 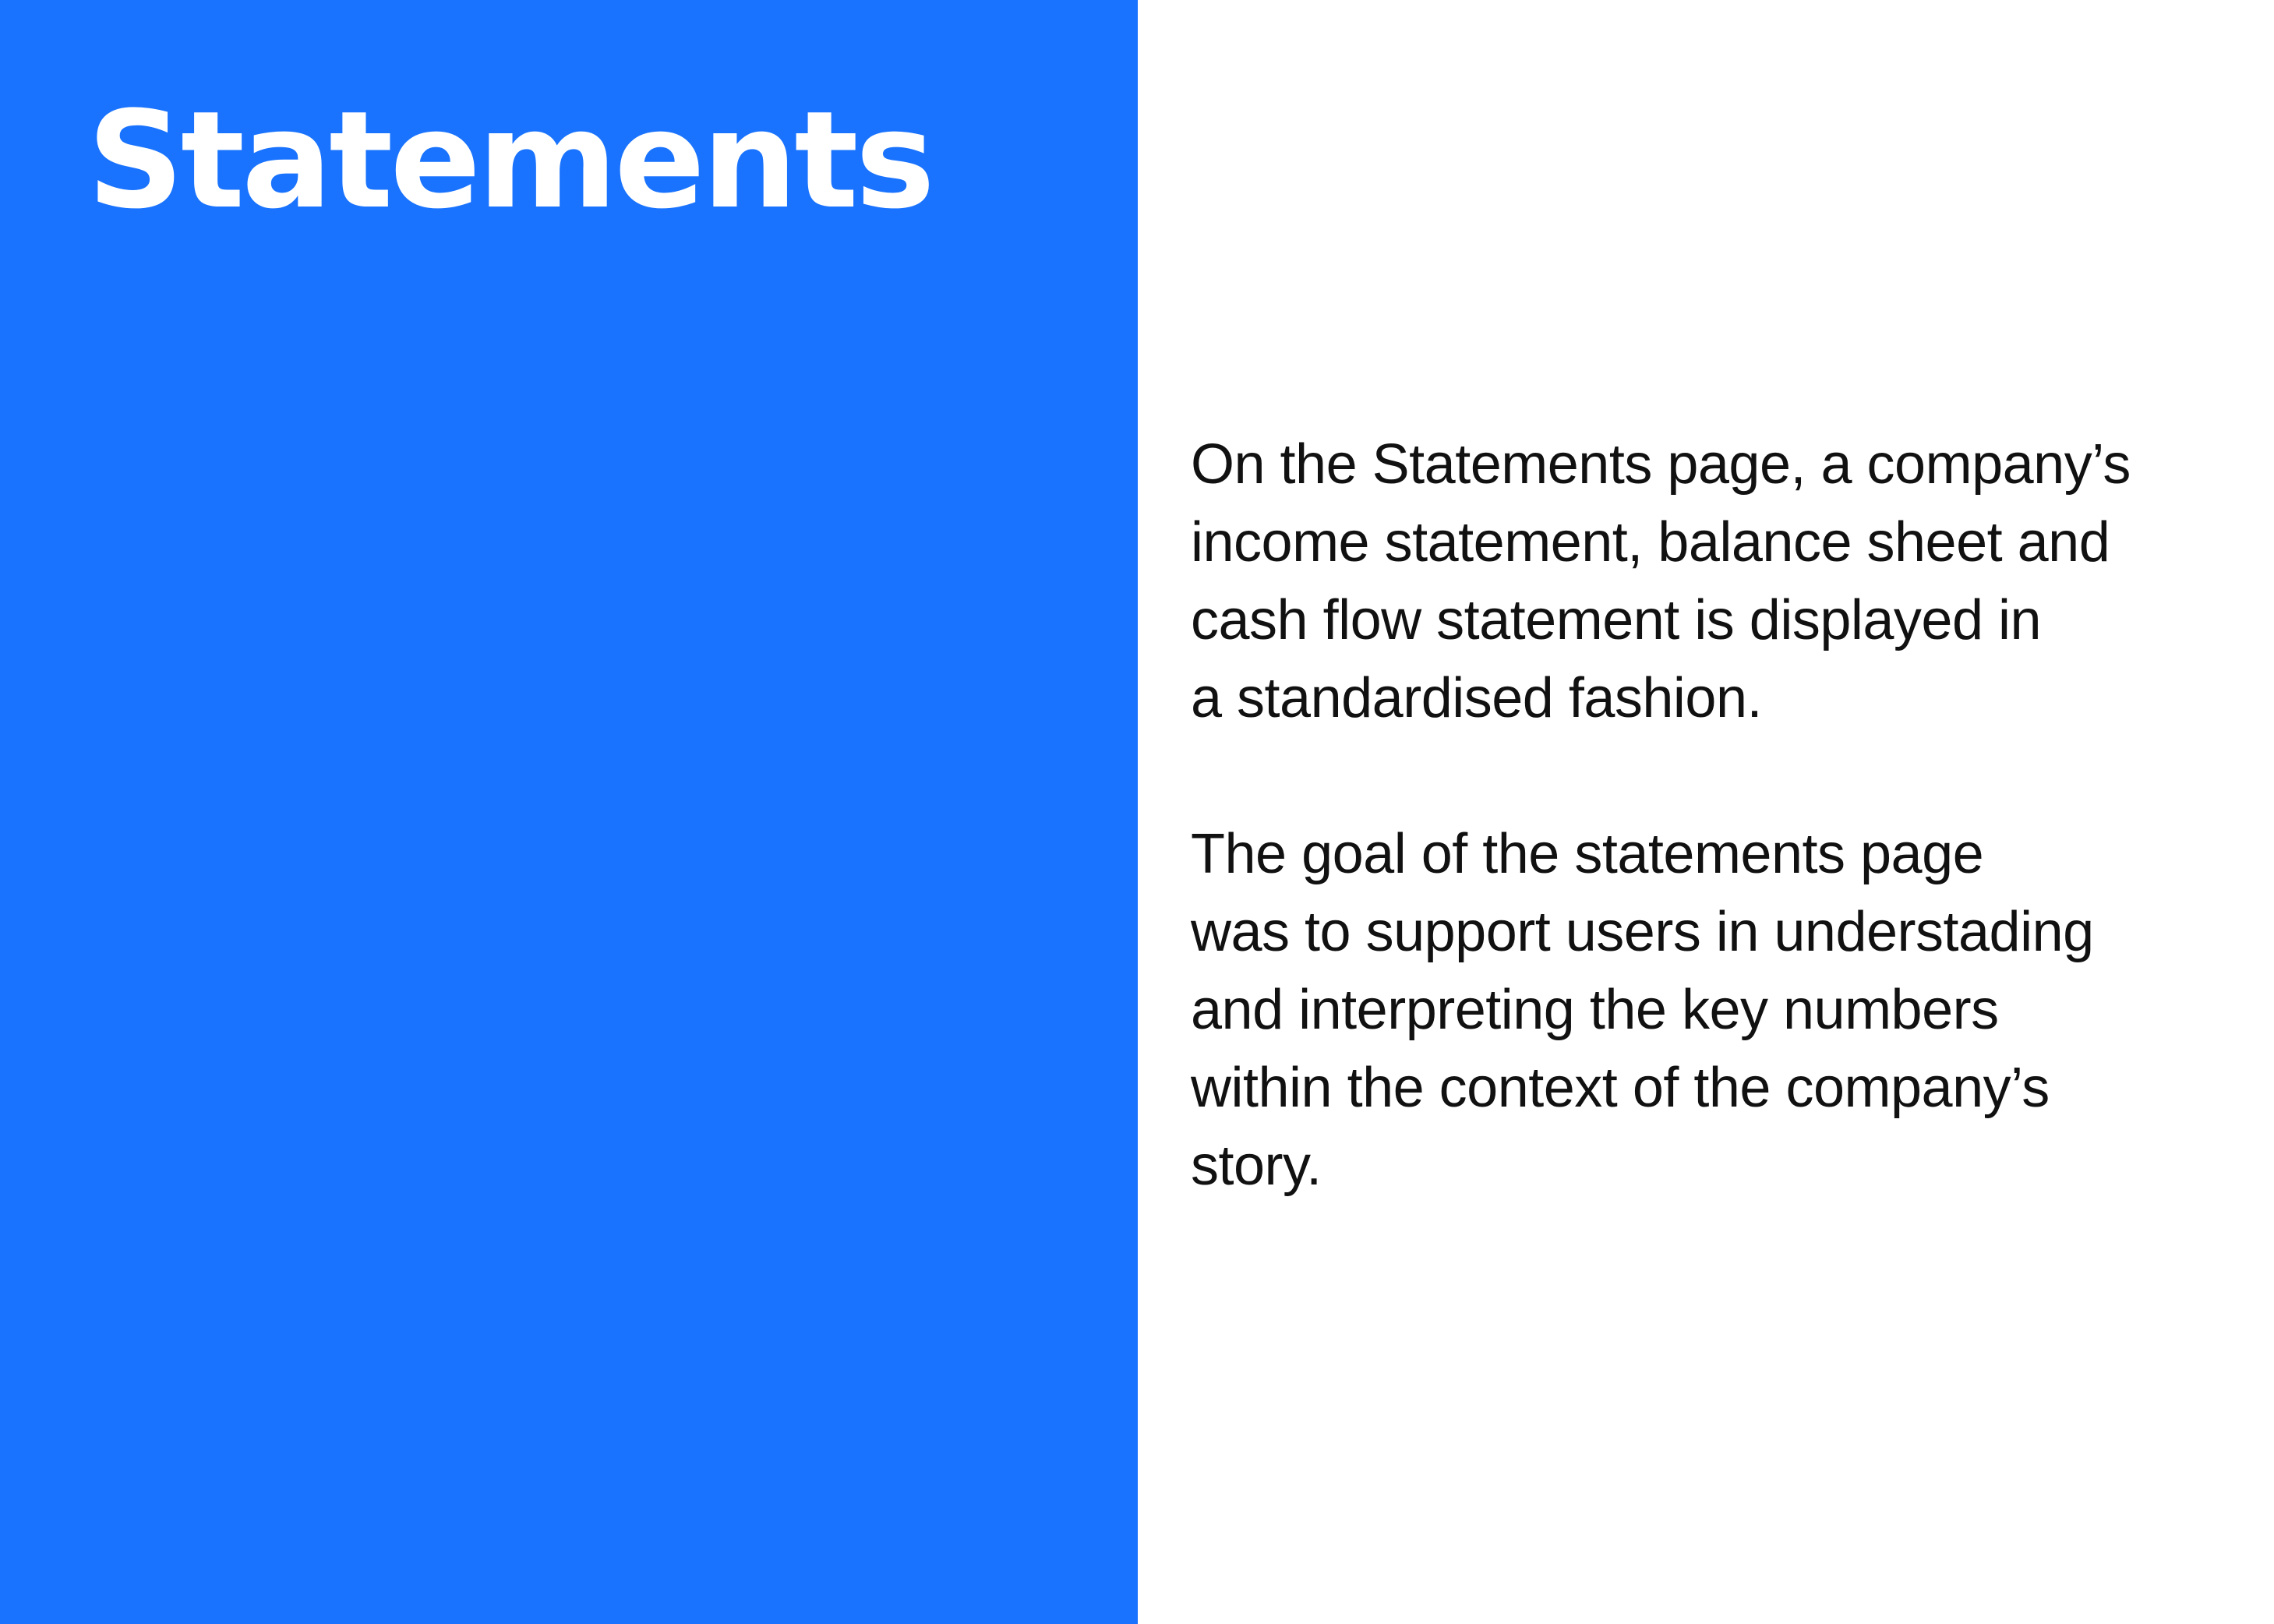 I want to click on paragraph-line: within the context of the company’s, so click(x=1620, y=1088).